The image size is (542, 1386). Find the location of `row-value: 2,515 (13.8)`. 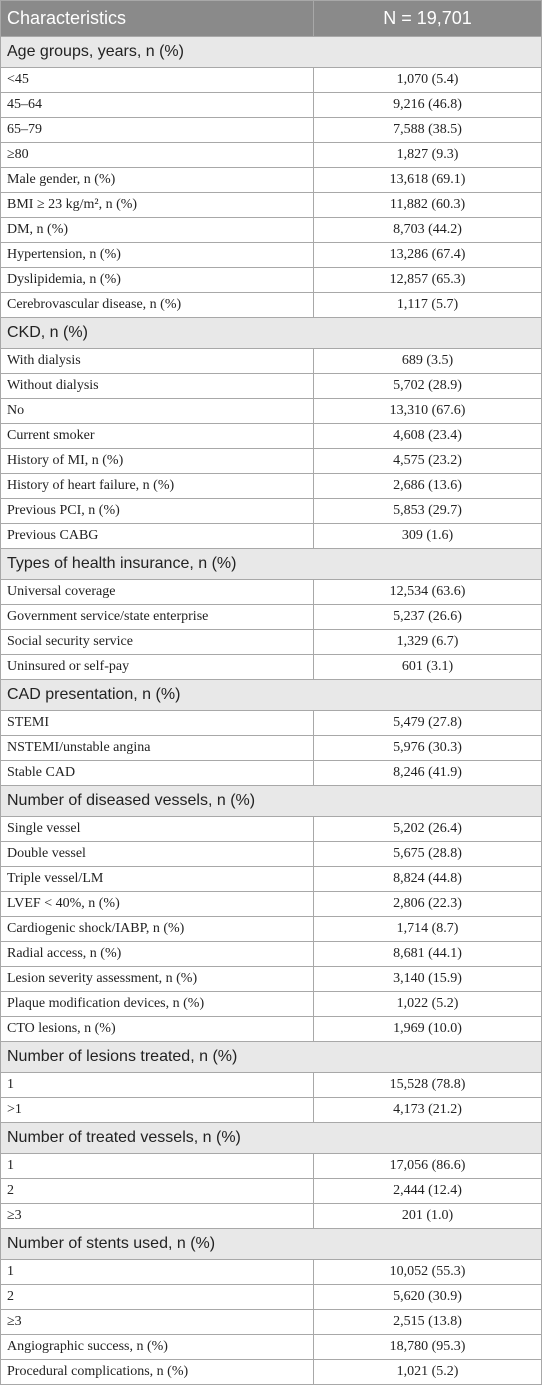

row-value: 2,515 (13.8) is located at coordinates (427, 1322).